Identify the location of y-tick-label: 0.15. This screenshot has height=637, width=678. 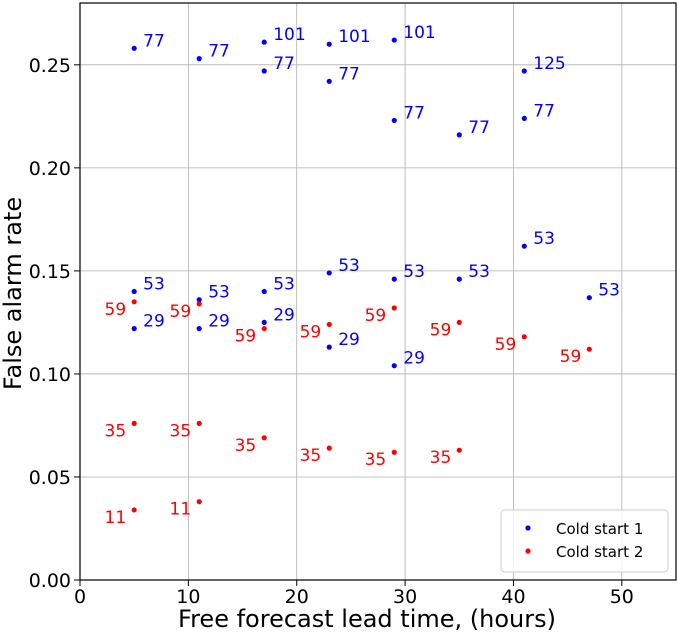
(50, 272).